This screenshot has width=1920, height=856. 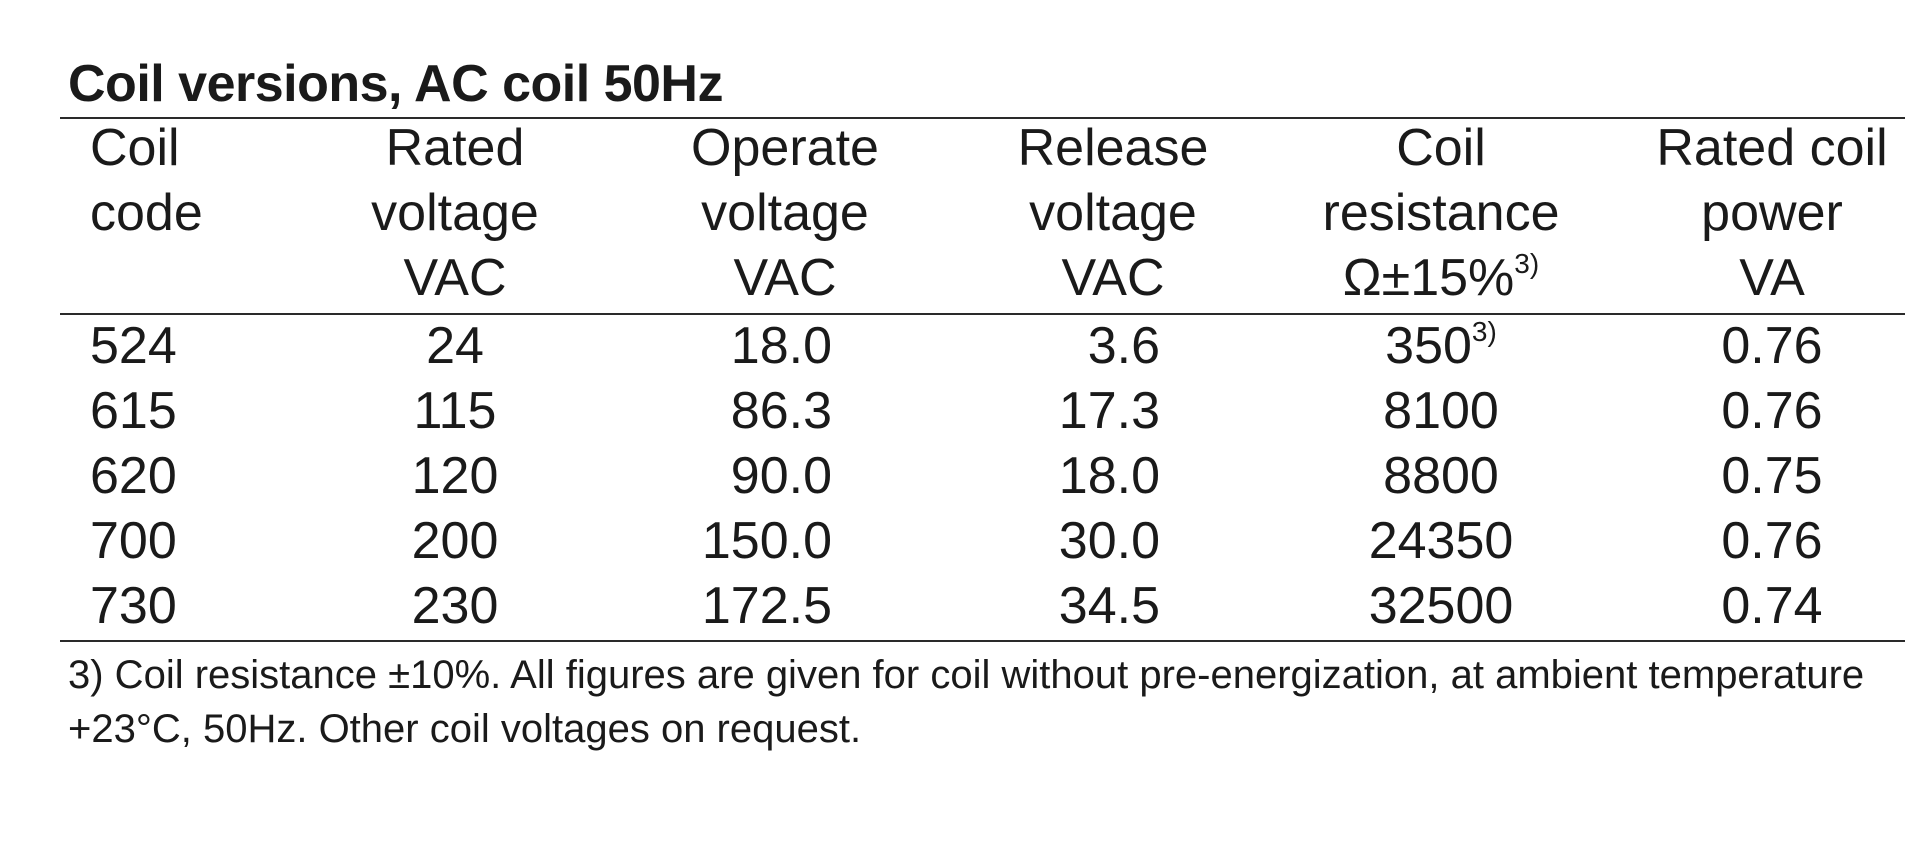 What do you see at coordinates (1428, 278) in the screenshot?
I see `header-line-text: Ω±15%` at bounding box center [1428, 278].